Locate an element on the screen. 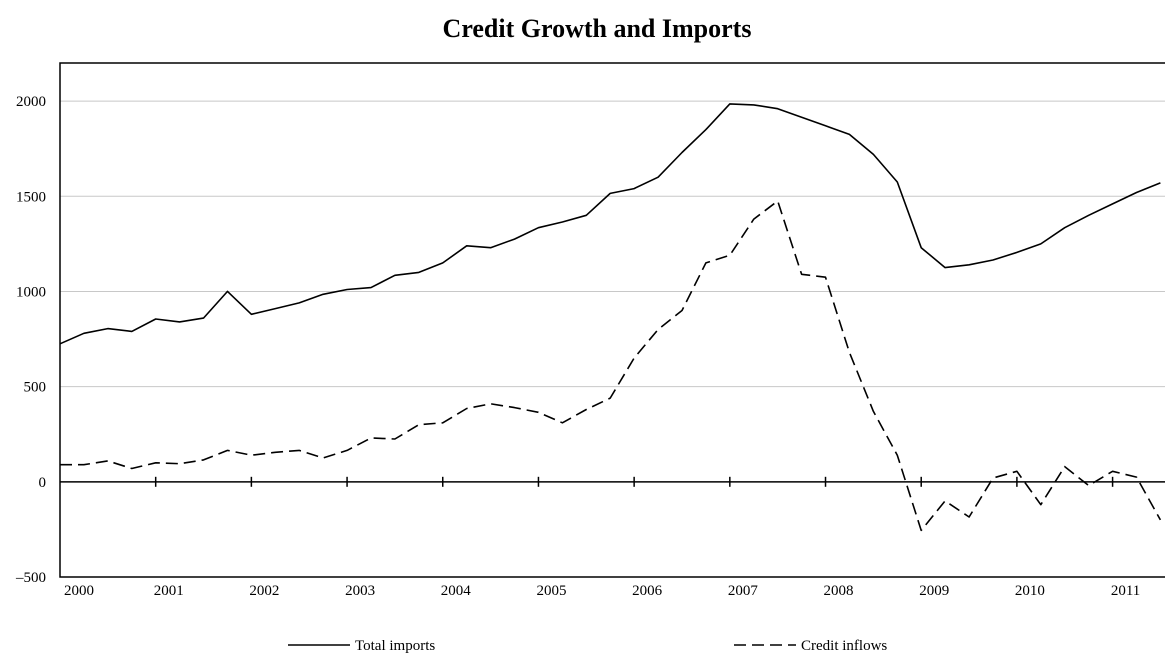 Image resolution: width=1165 pixels, height=653 pixels. chart-title: Credit Growth and Imports is located at coordinates (597, 28).